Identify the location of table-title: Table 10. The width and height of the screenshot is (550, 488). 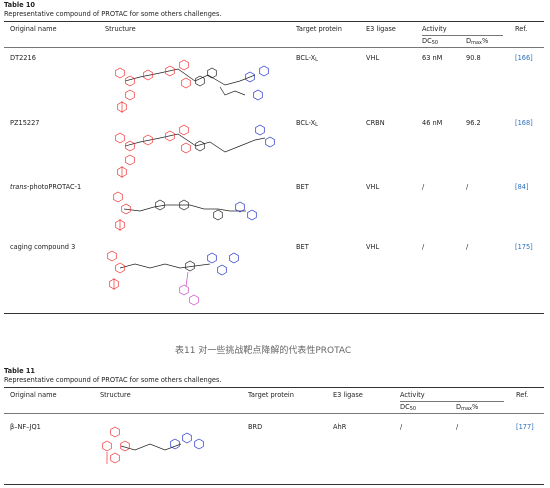
(20, 5).